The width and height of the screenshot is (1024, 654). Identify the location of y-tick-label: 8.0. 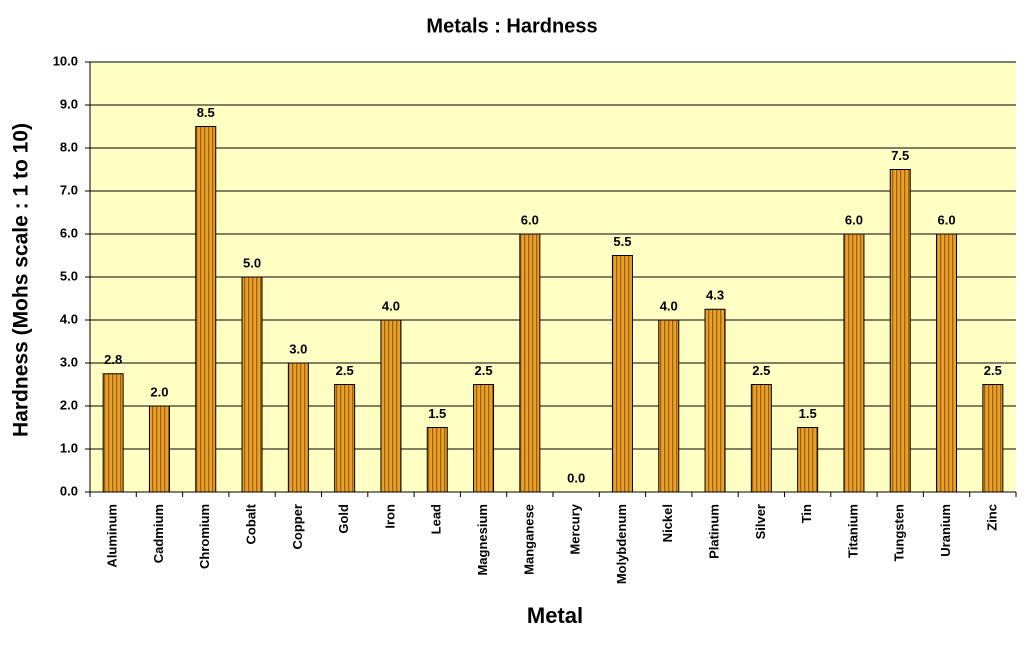
(69, 146).